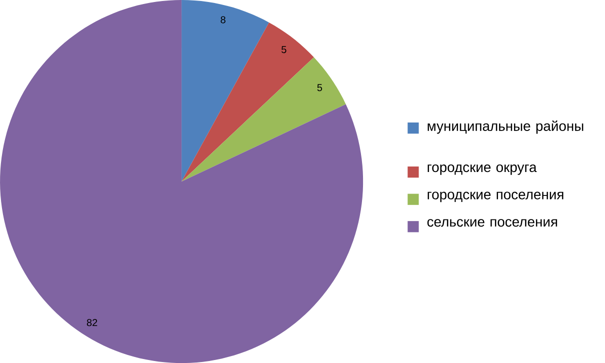  What do you see at coordinates (496, 197) in the screenshot?
I see `legend-label: городские поселения` at bounding box center [496, 197].